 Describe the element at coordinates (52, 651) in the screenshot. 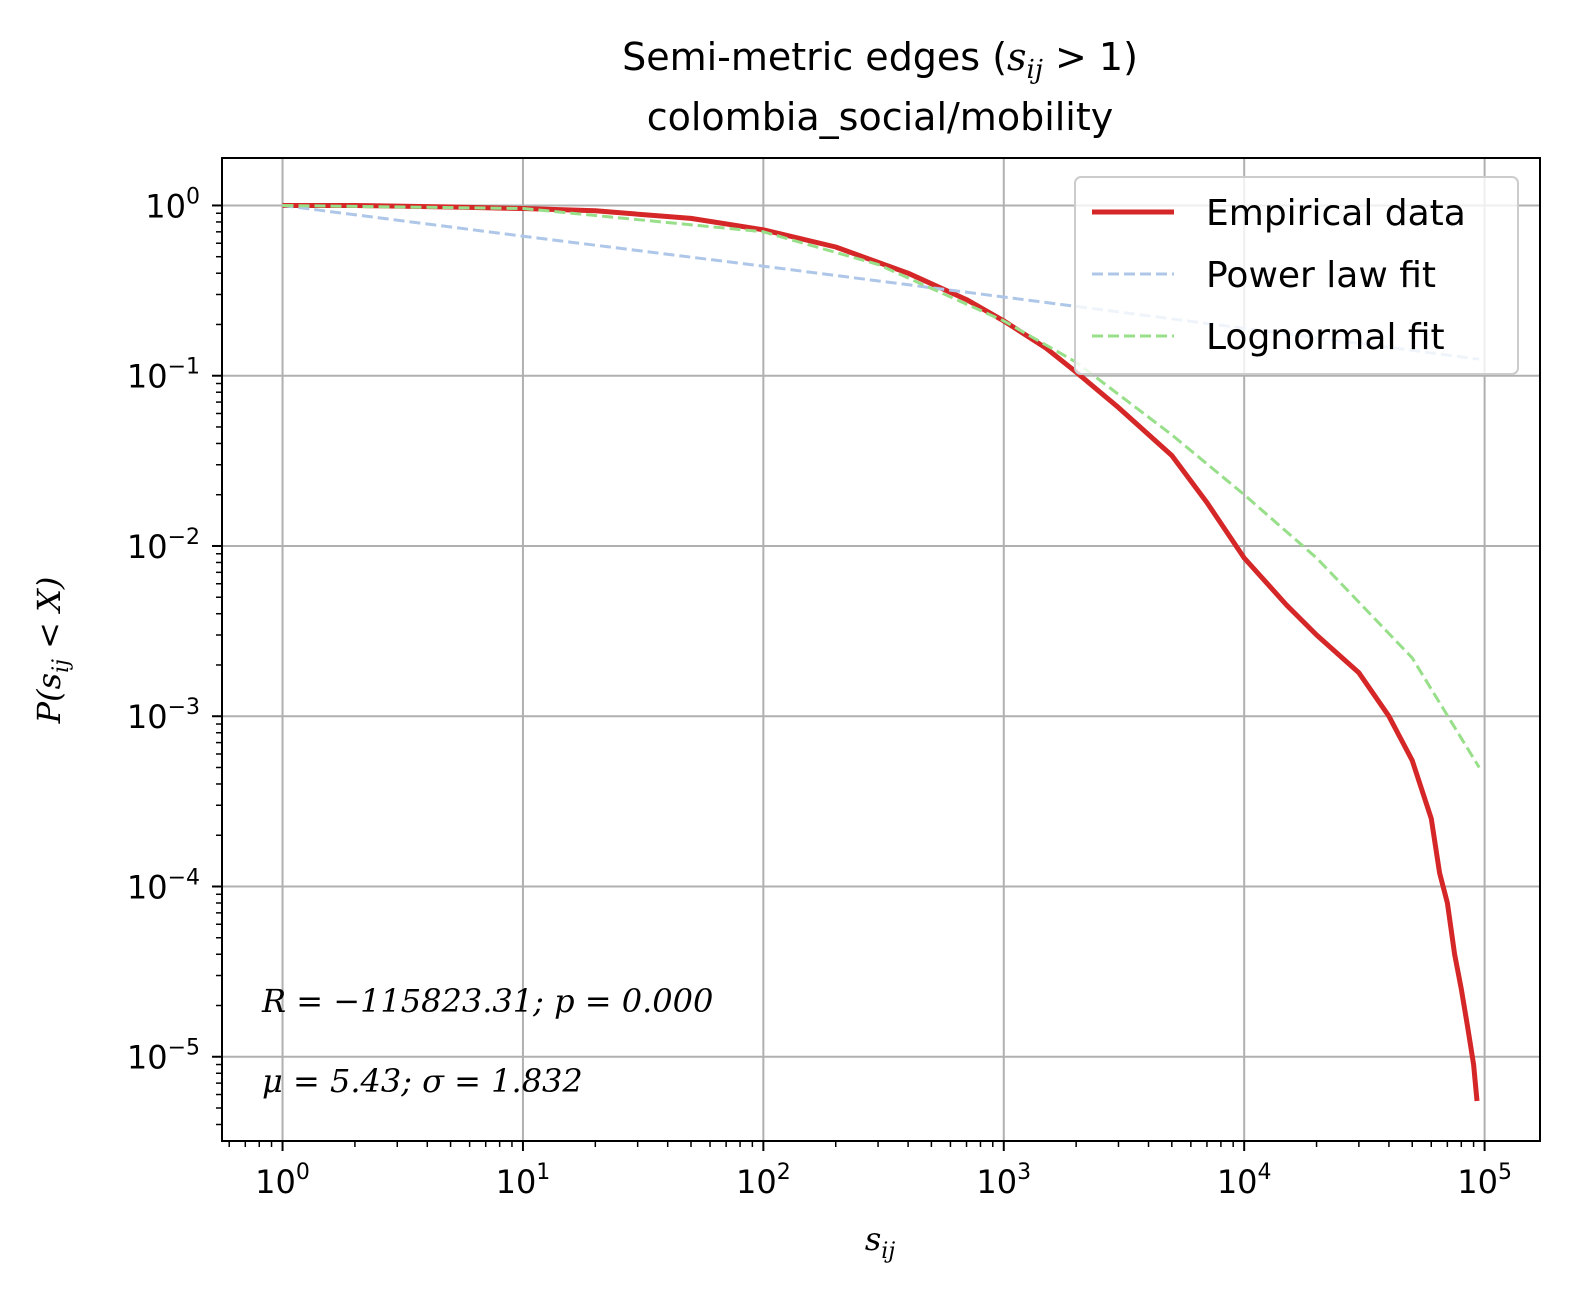

I see `y-axis-label: P(sij < X)` at that location.